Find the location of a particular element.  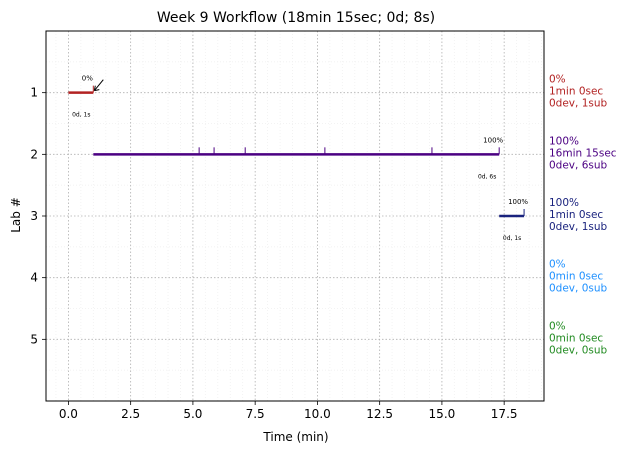

lab-3-summary-line: 0dev, 1sub is located at coordinates (578, 227).